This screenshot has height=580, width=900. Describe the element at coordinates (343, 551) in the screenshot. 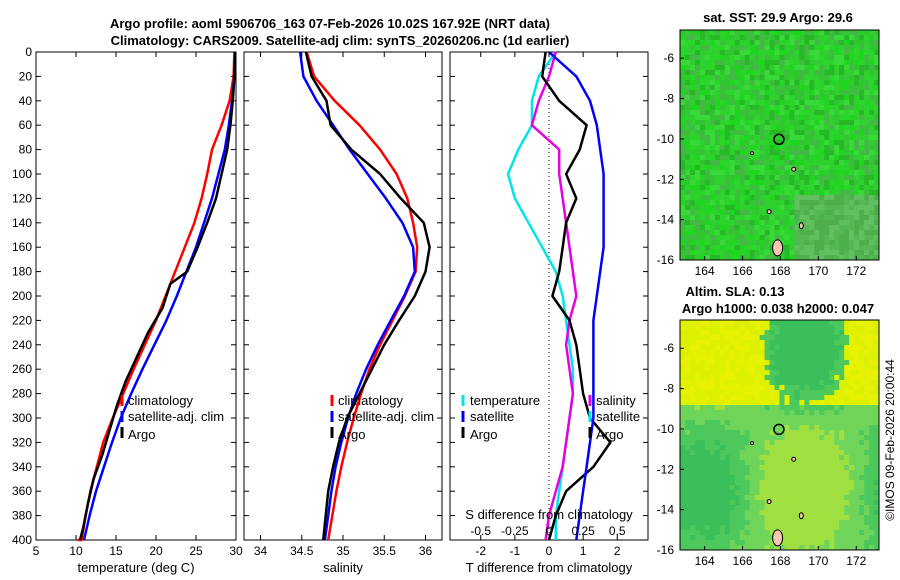

I see `salinity-xtick-label: 35` at that location.